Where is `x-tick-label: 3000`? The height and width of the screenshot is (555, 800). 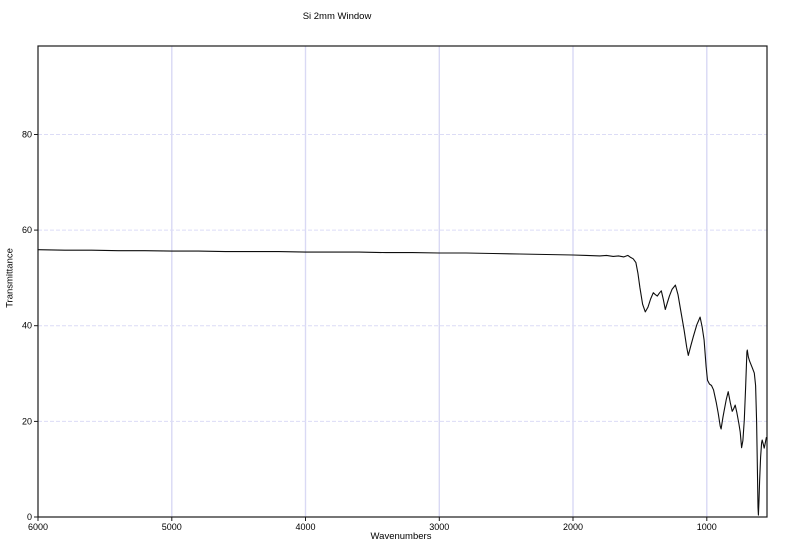 x-tick-label: 3000 is located at coordinates (439, 527).